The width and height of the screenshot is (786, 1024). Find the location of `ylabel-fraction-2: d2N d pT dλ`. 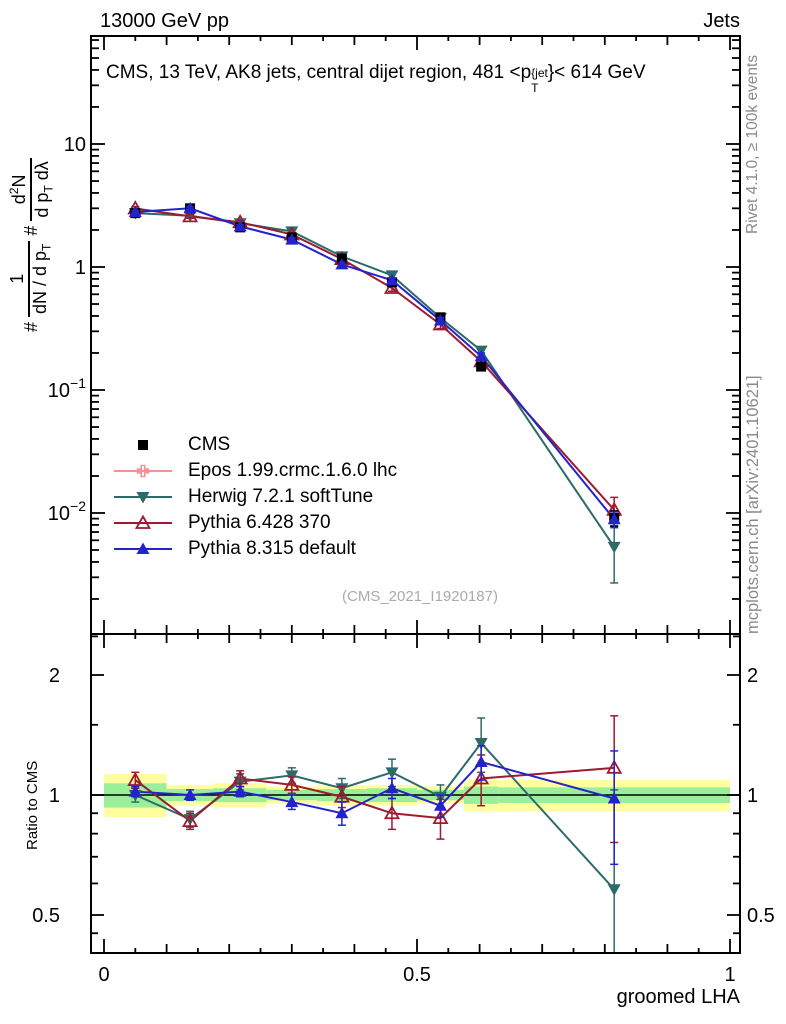

ylabel-fraction-2: d2N d pT dλ is located at coordinates (32, 189).